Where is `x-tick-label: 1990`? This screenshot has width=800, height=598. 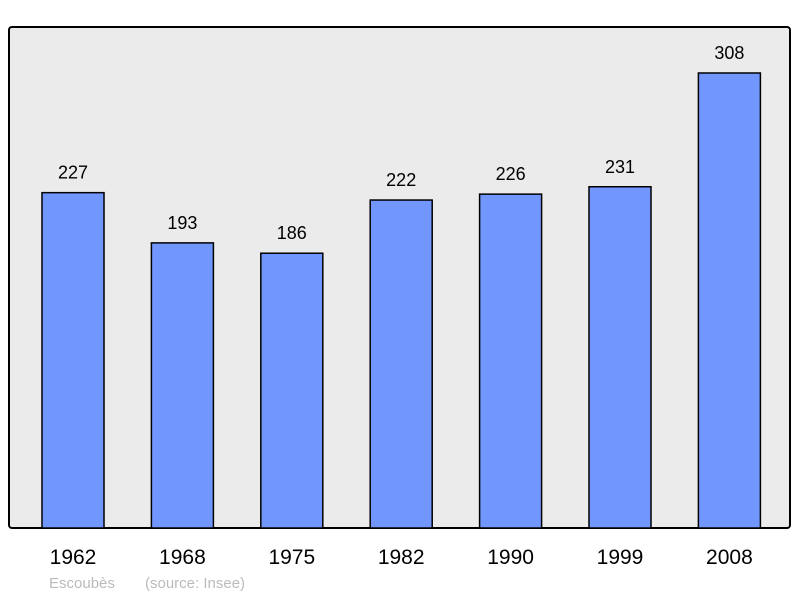
x-tick-label: 1990 is located at coordinates (510, 557).